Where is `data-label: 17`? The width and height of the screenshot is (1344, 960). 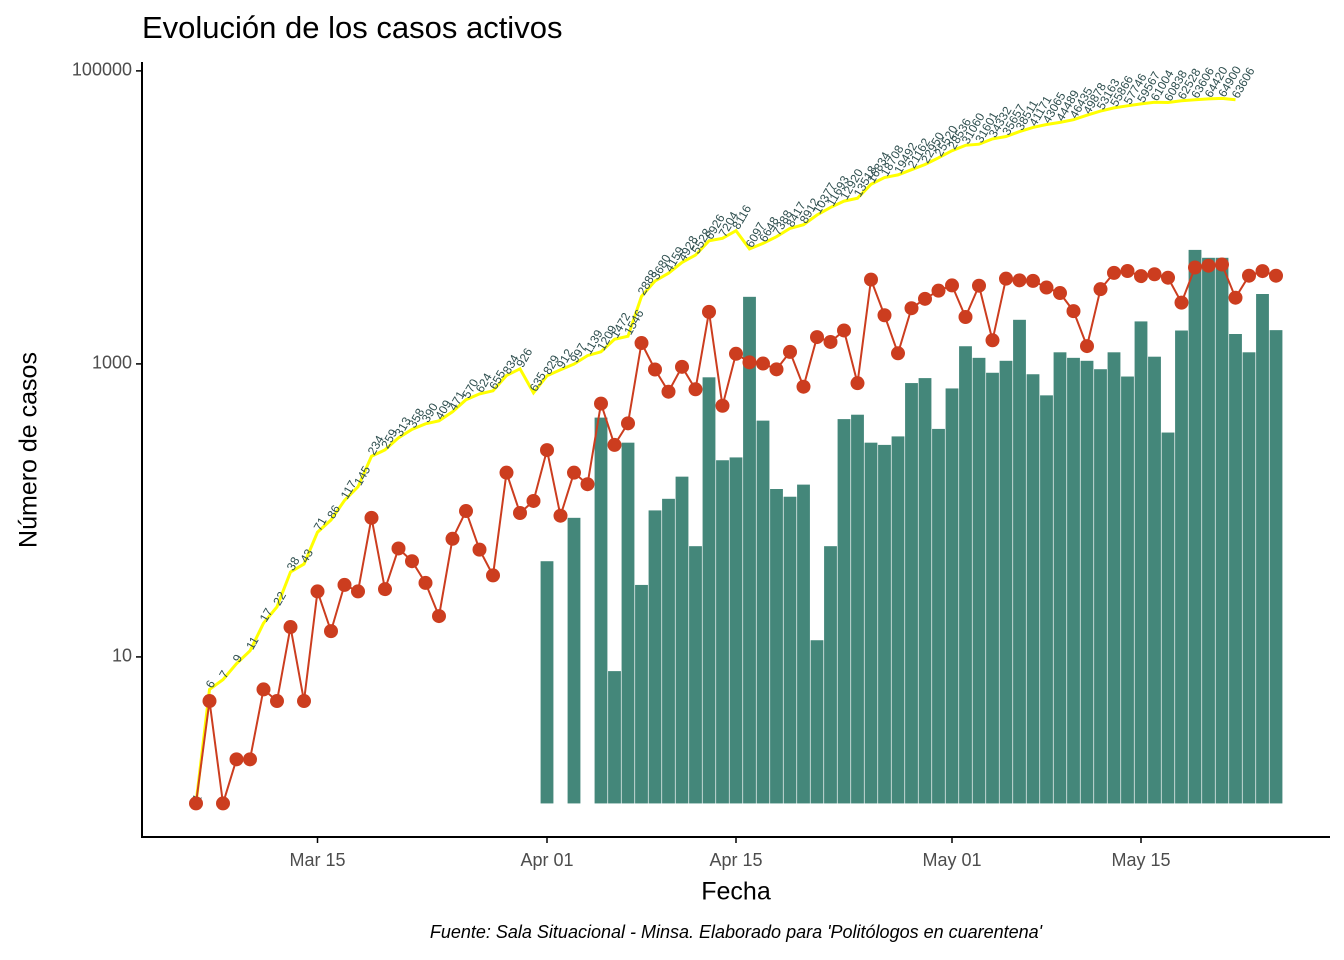
data-label: 17 is located at coordinates (266, 614).